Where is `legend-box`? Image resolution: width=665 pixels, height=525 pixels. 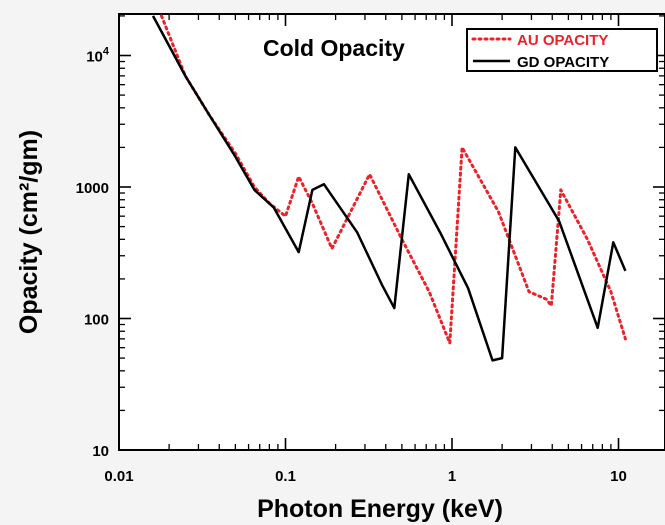
legend-box is located at coordinates (562, 50).